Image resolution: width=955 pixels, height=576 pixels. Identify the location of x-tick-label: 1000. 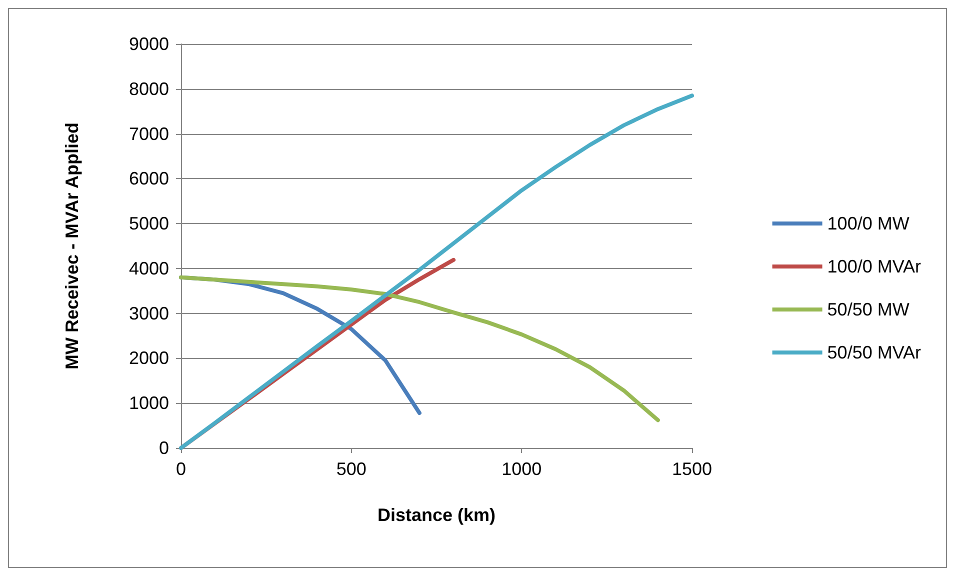
(522, 469).